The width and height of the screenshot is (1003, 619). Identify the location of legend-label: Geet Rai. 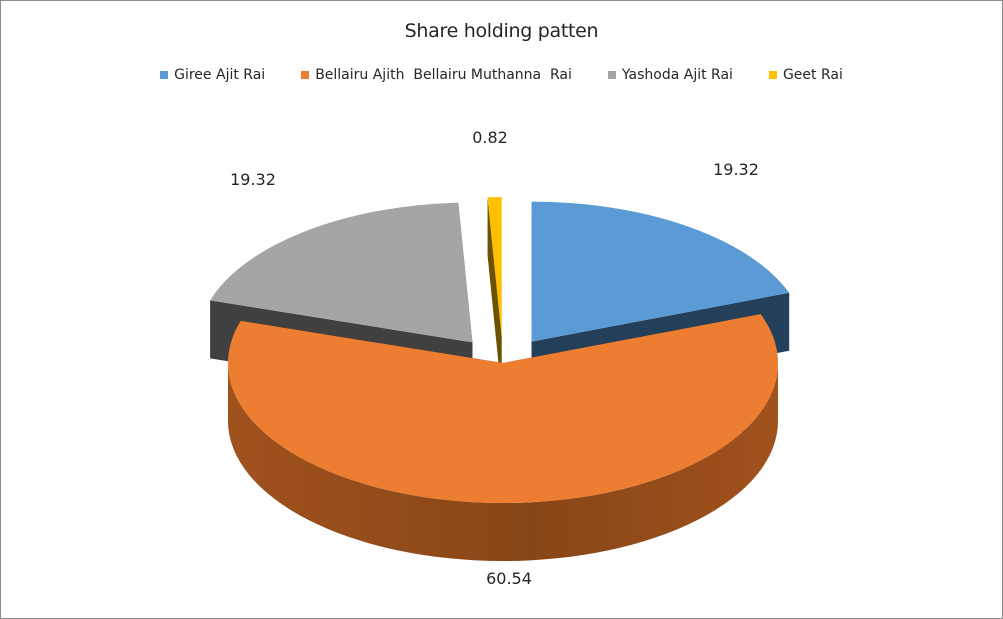
(812, 75).